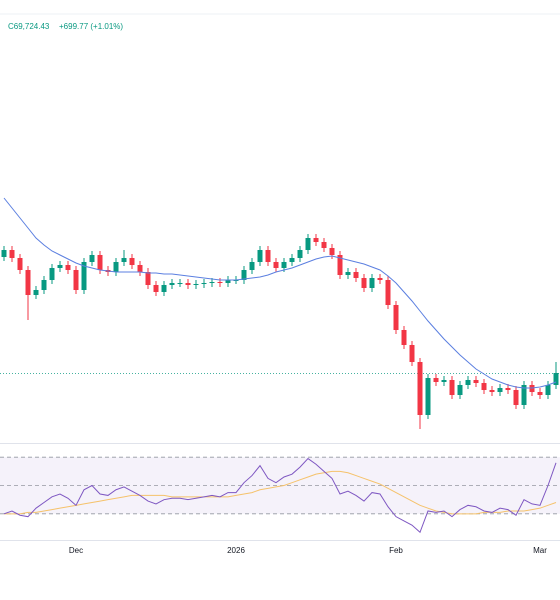 Image resolution: width=560 pixels, height=600 pixels. I want to click on x-tick-label: Dec, so click(76, 550).